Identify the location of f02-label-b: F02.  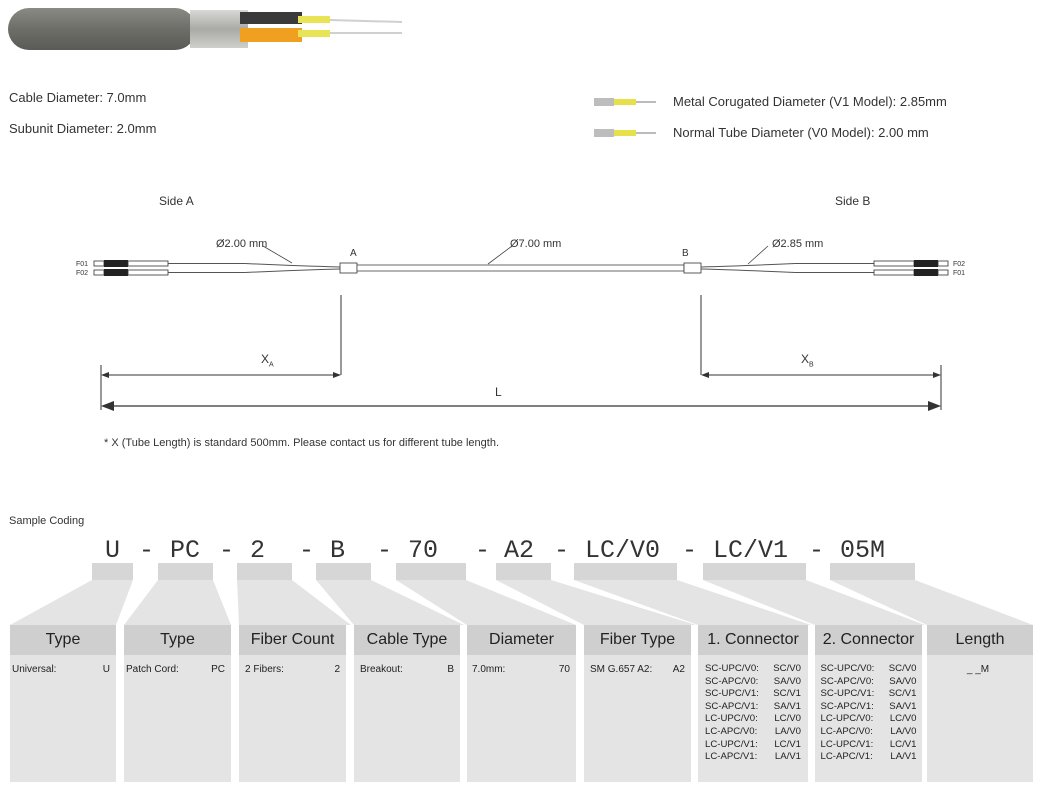
(959, 264).